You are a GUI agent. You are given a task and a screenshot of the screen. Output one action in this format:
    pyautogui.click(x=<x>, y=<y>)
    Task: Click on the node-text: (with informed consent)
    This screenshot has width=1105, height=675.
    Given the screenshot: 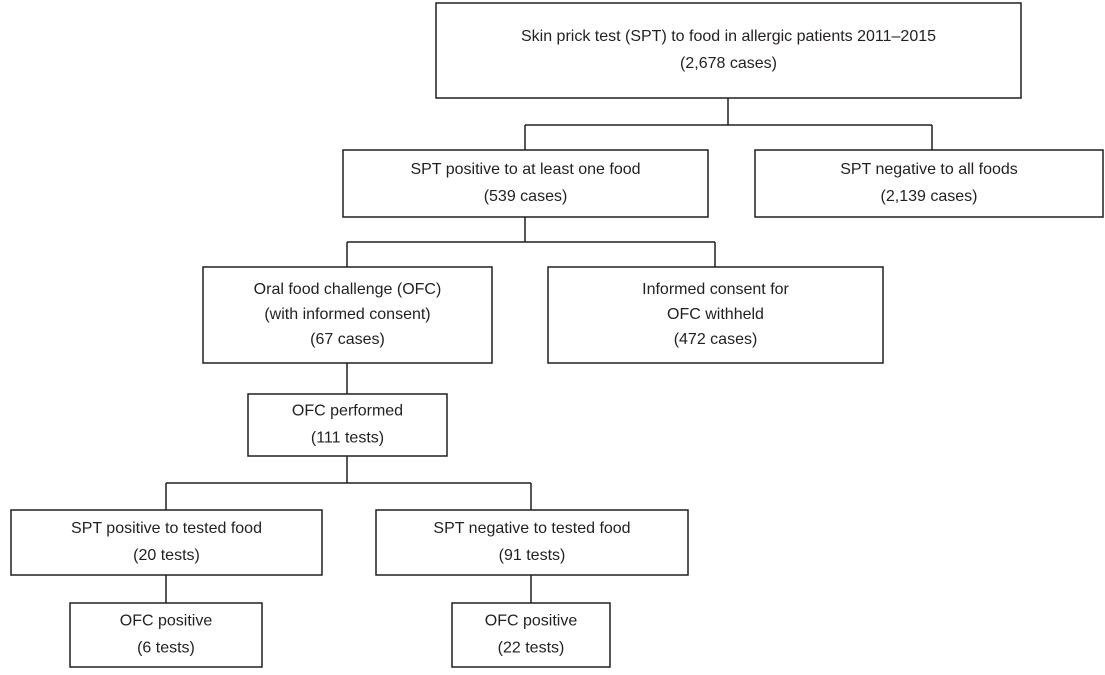 What is the action you would take?
    pyautogui.click(x=347, y=314)
    